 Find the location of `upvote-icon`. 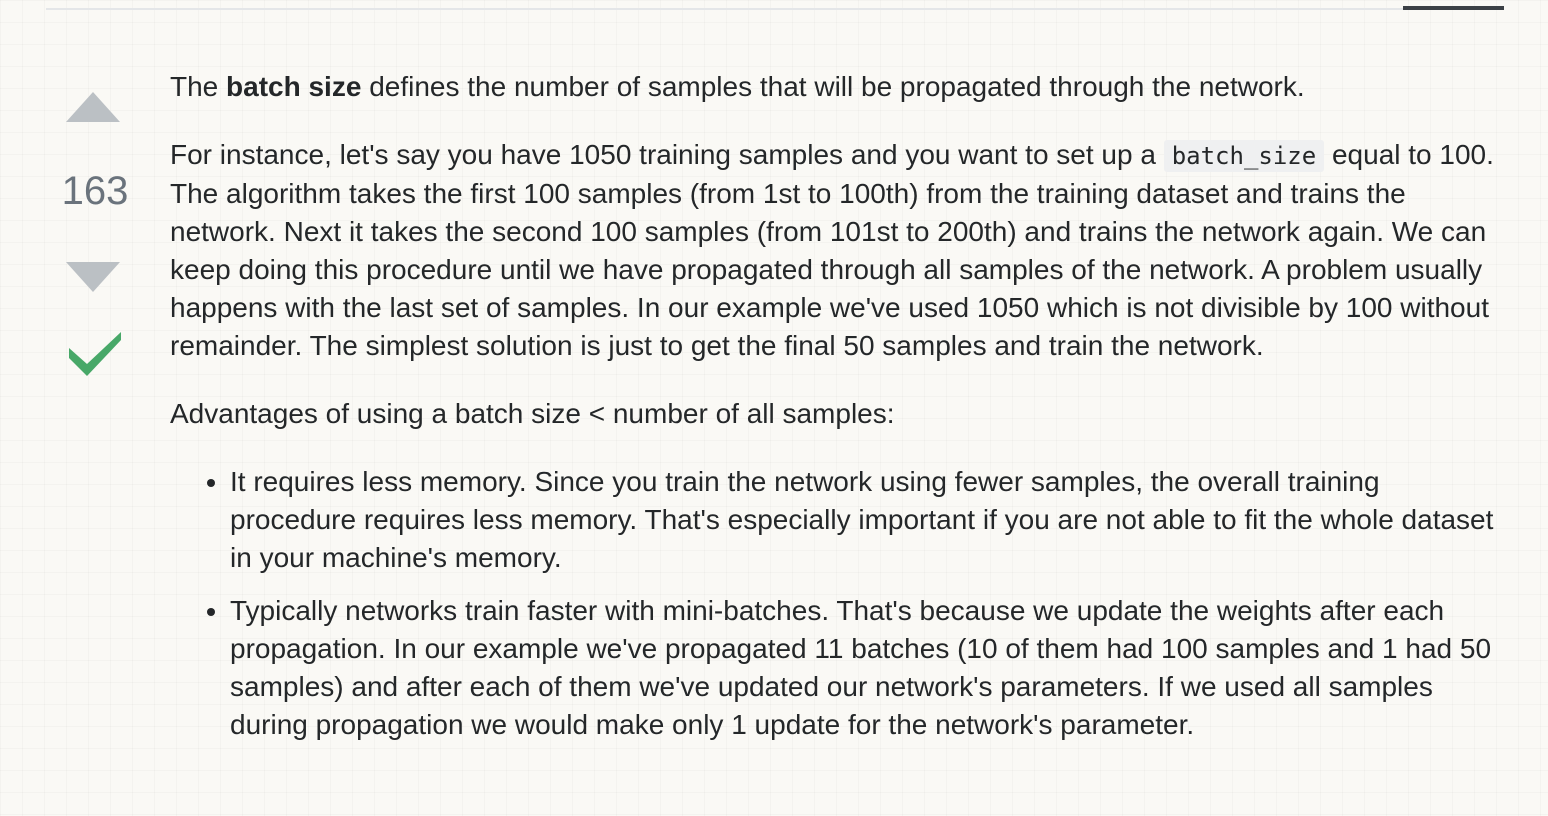

upvote-icon is located at coordinates (93, 107).